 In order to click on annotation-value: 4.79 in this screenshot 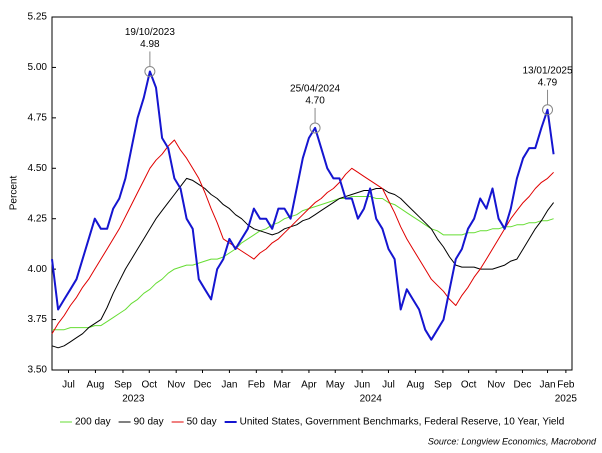, I will do `click(548, 82)`.